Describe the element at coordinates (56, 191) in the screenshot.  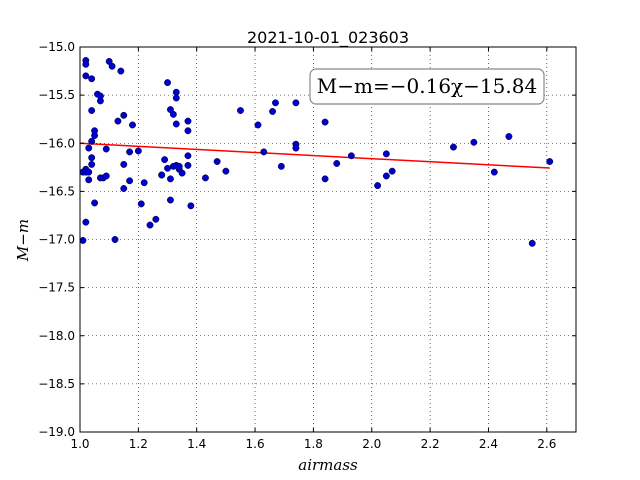
I see `y-tick-label: −16.5` at that location.